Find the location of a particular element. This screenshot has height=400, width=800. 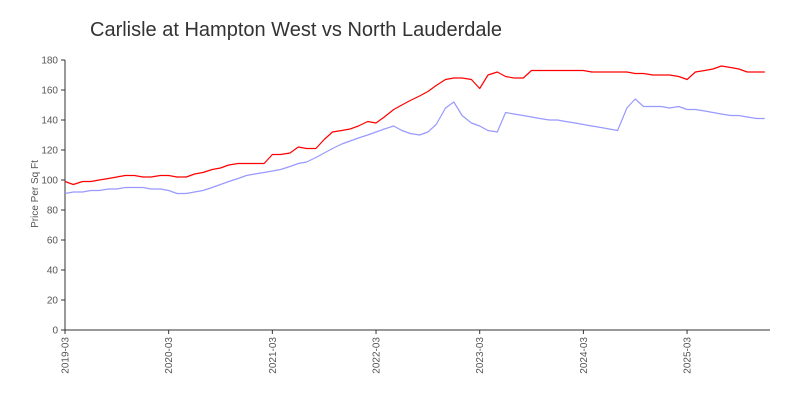

y-tick-label: 180 is located at coordinates (49, 61).